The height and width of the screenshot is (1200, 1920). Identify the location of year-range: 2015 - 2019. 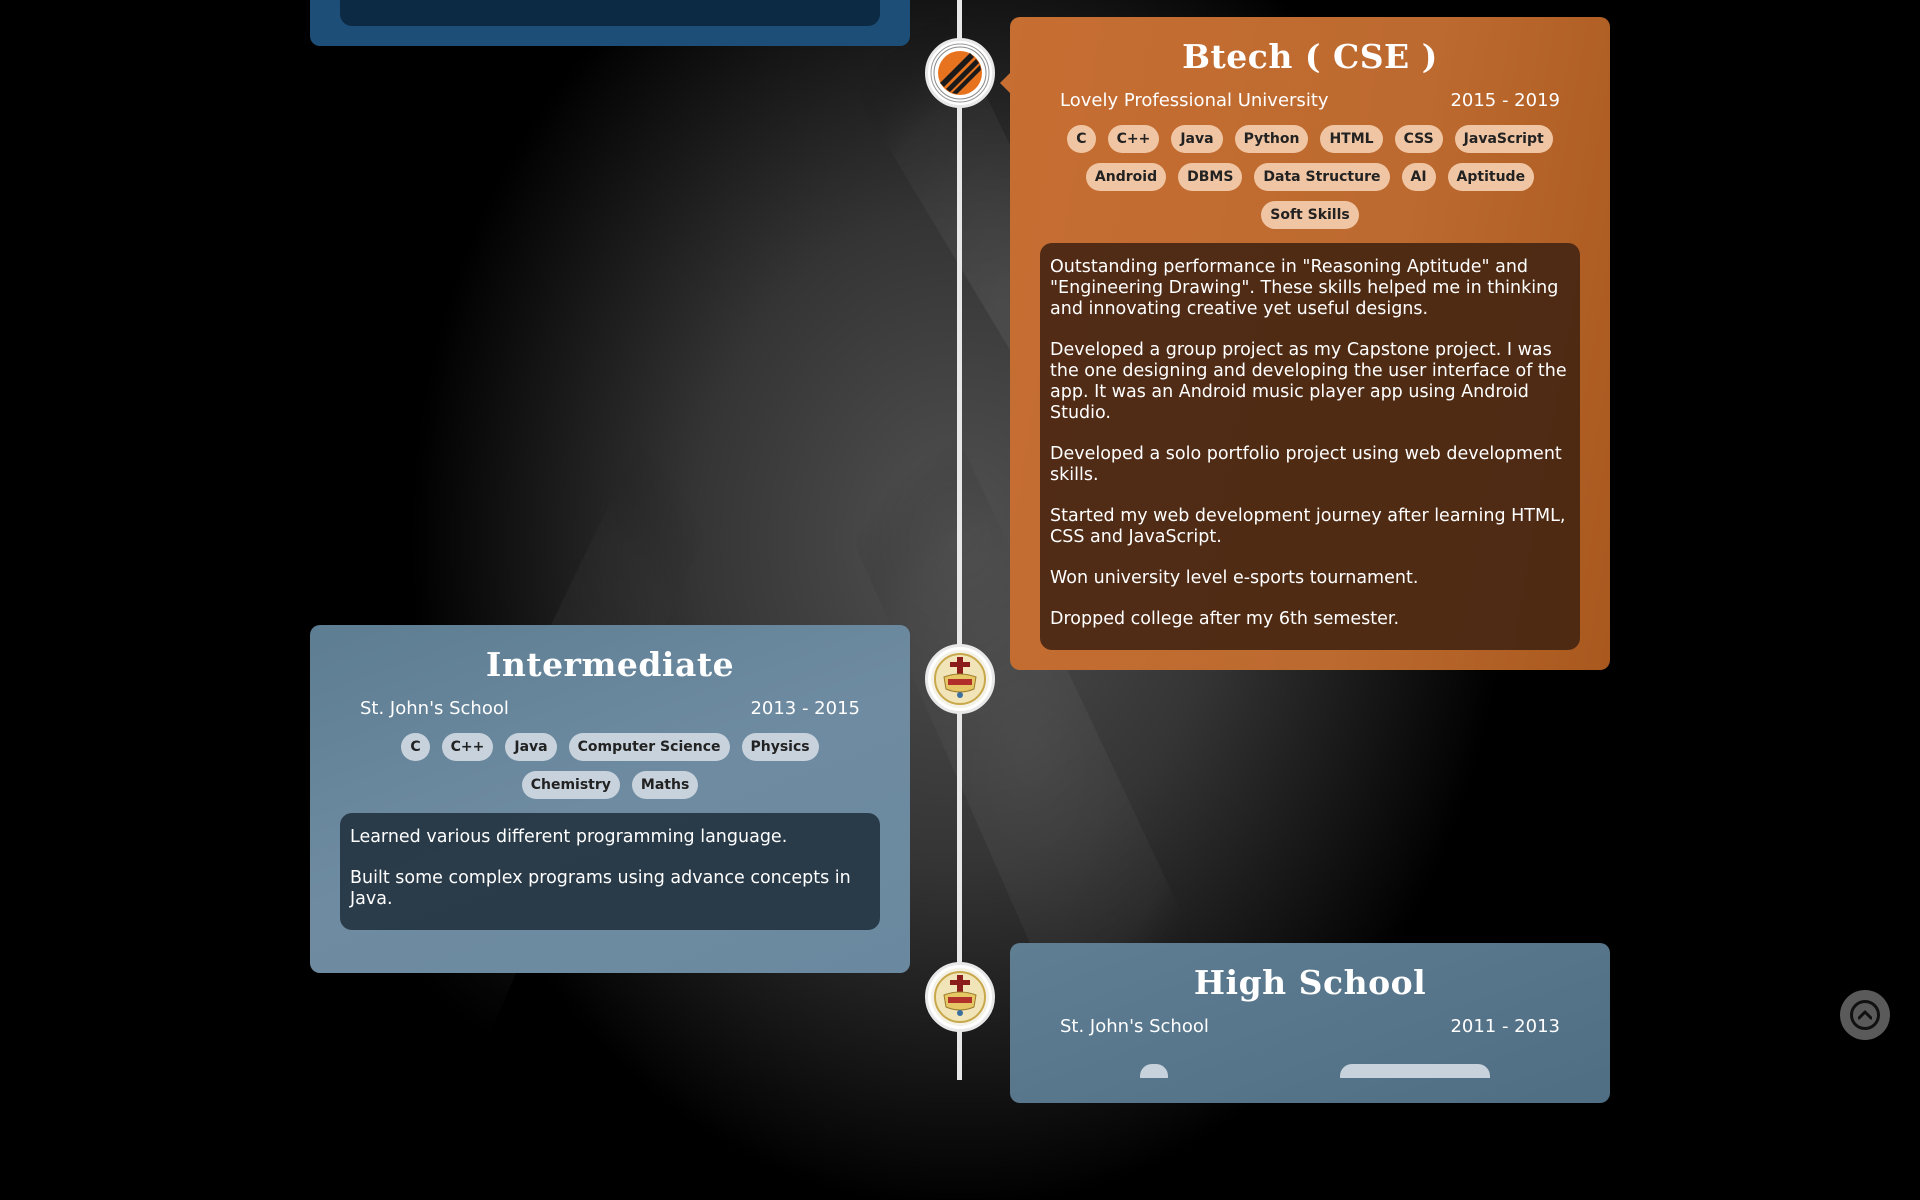
(1505, 100).